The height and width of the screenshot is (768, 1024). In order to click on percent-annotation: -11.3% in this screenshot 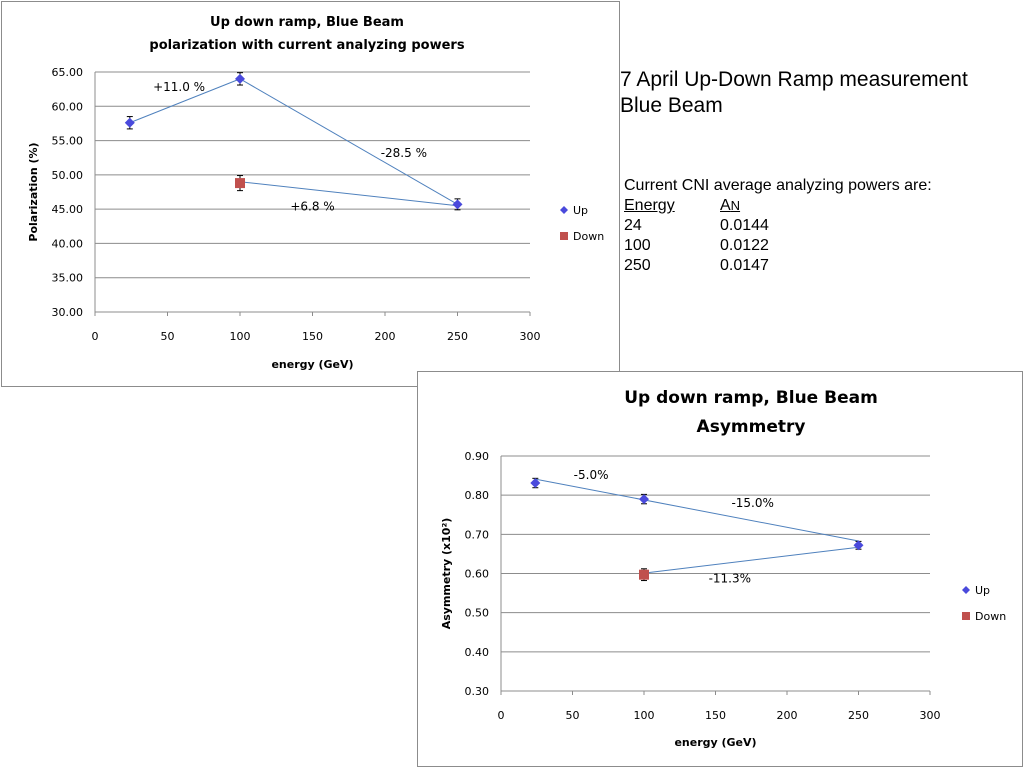, I will do `click(730, 579)`.